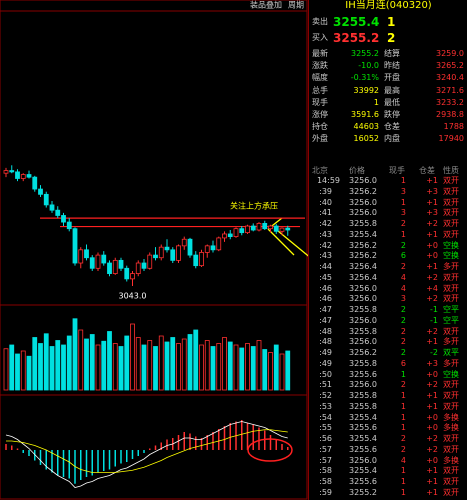  What do you see at coordinates (363, 277) in the screenshot?
I see `tick-price: 3256.4` at bounding box center [363, 277].